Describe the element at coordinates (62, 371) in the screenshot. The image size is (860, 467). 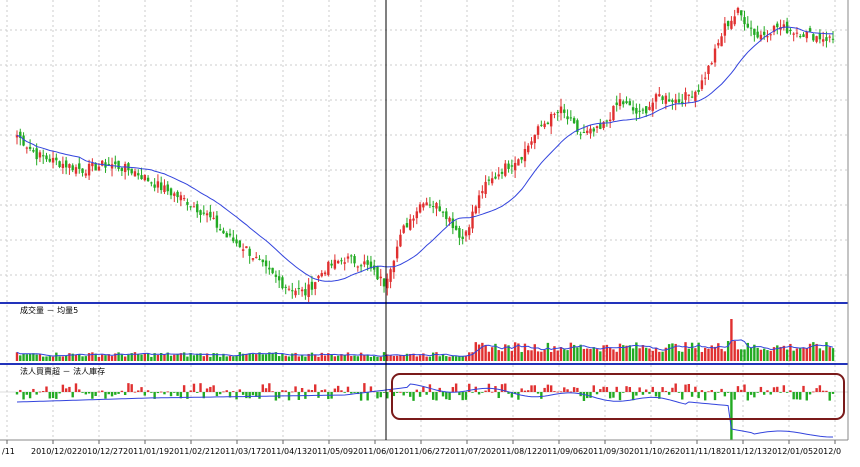
I see `institutional-panel-title: 法人買賣超 － 法人庫存` at that location.